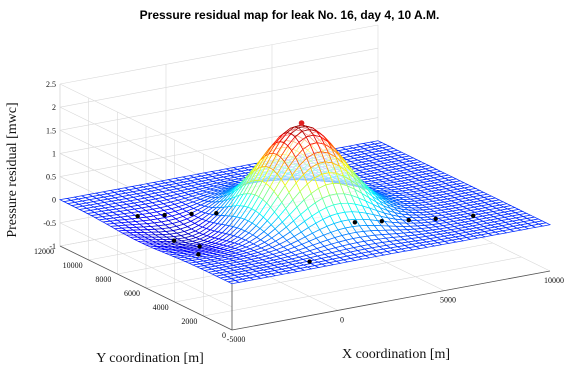  I want to click on z-tick-label: 2.5, so click(51, 84).